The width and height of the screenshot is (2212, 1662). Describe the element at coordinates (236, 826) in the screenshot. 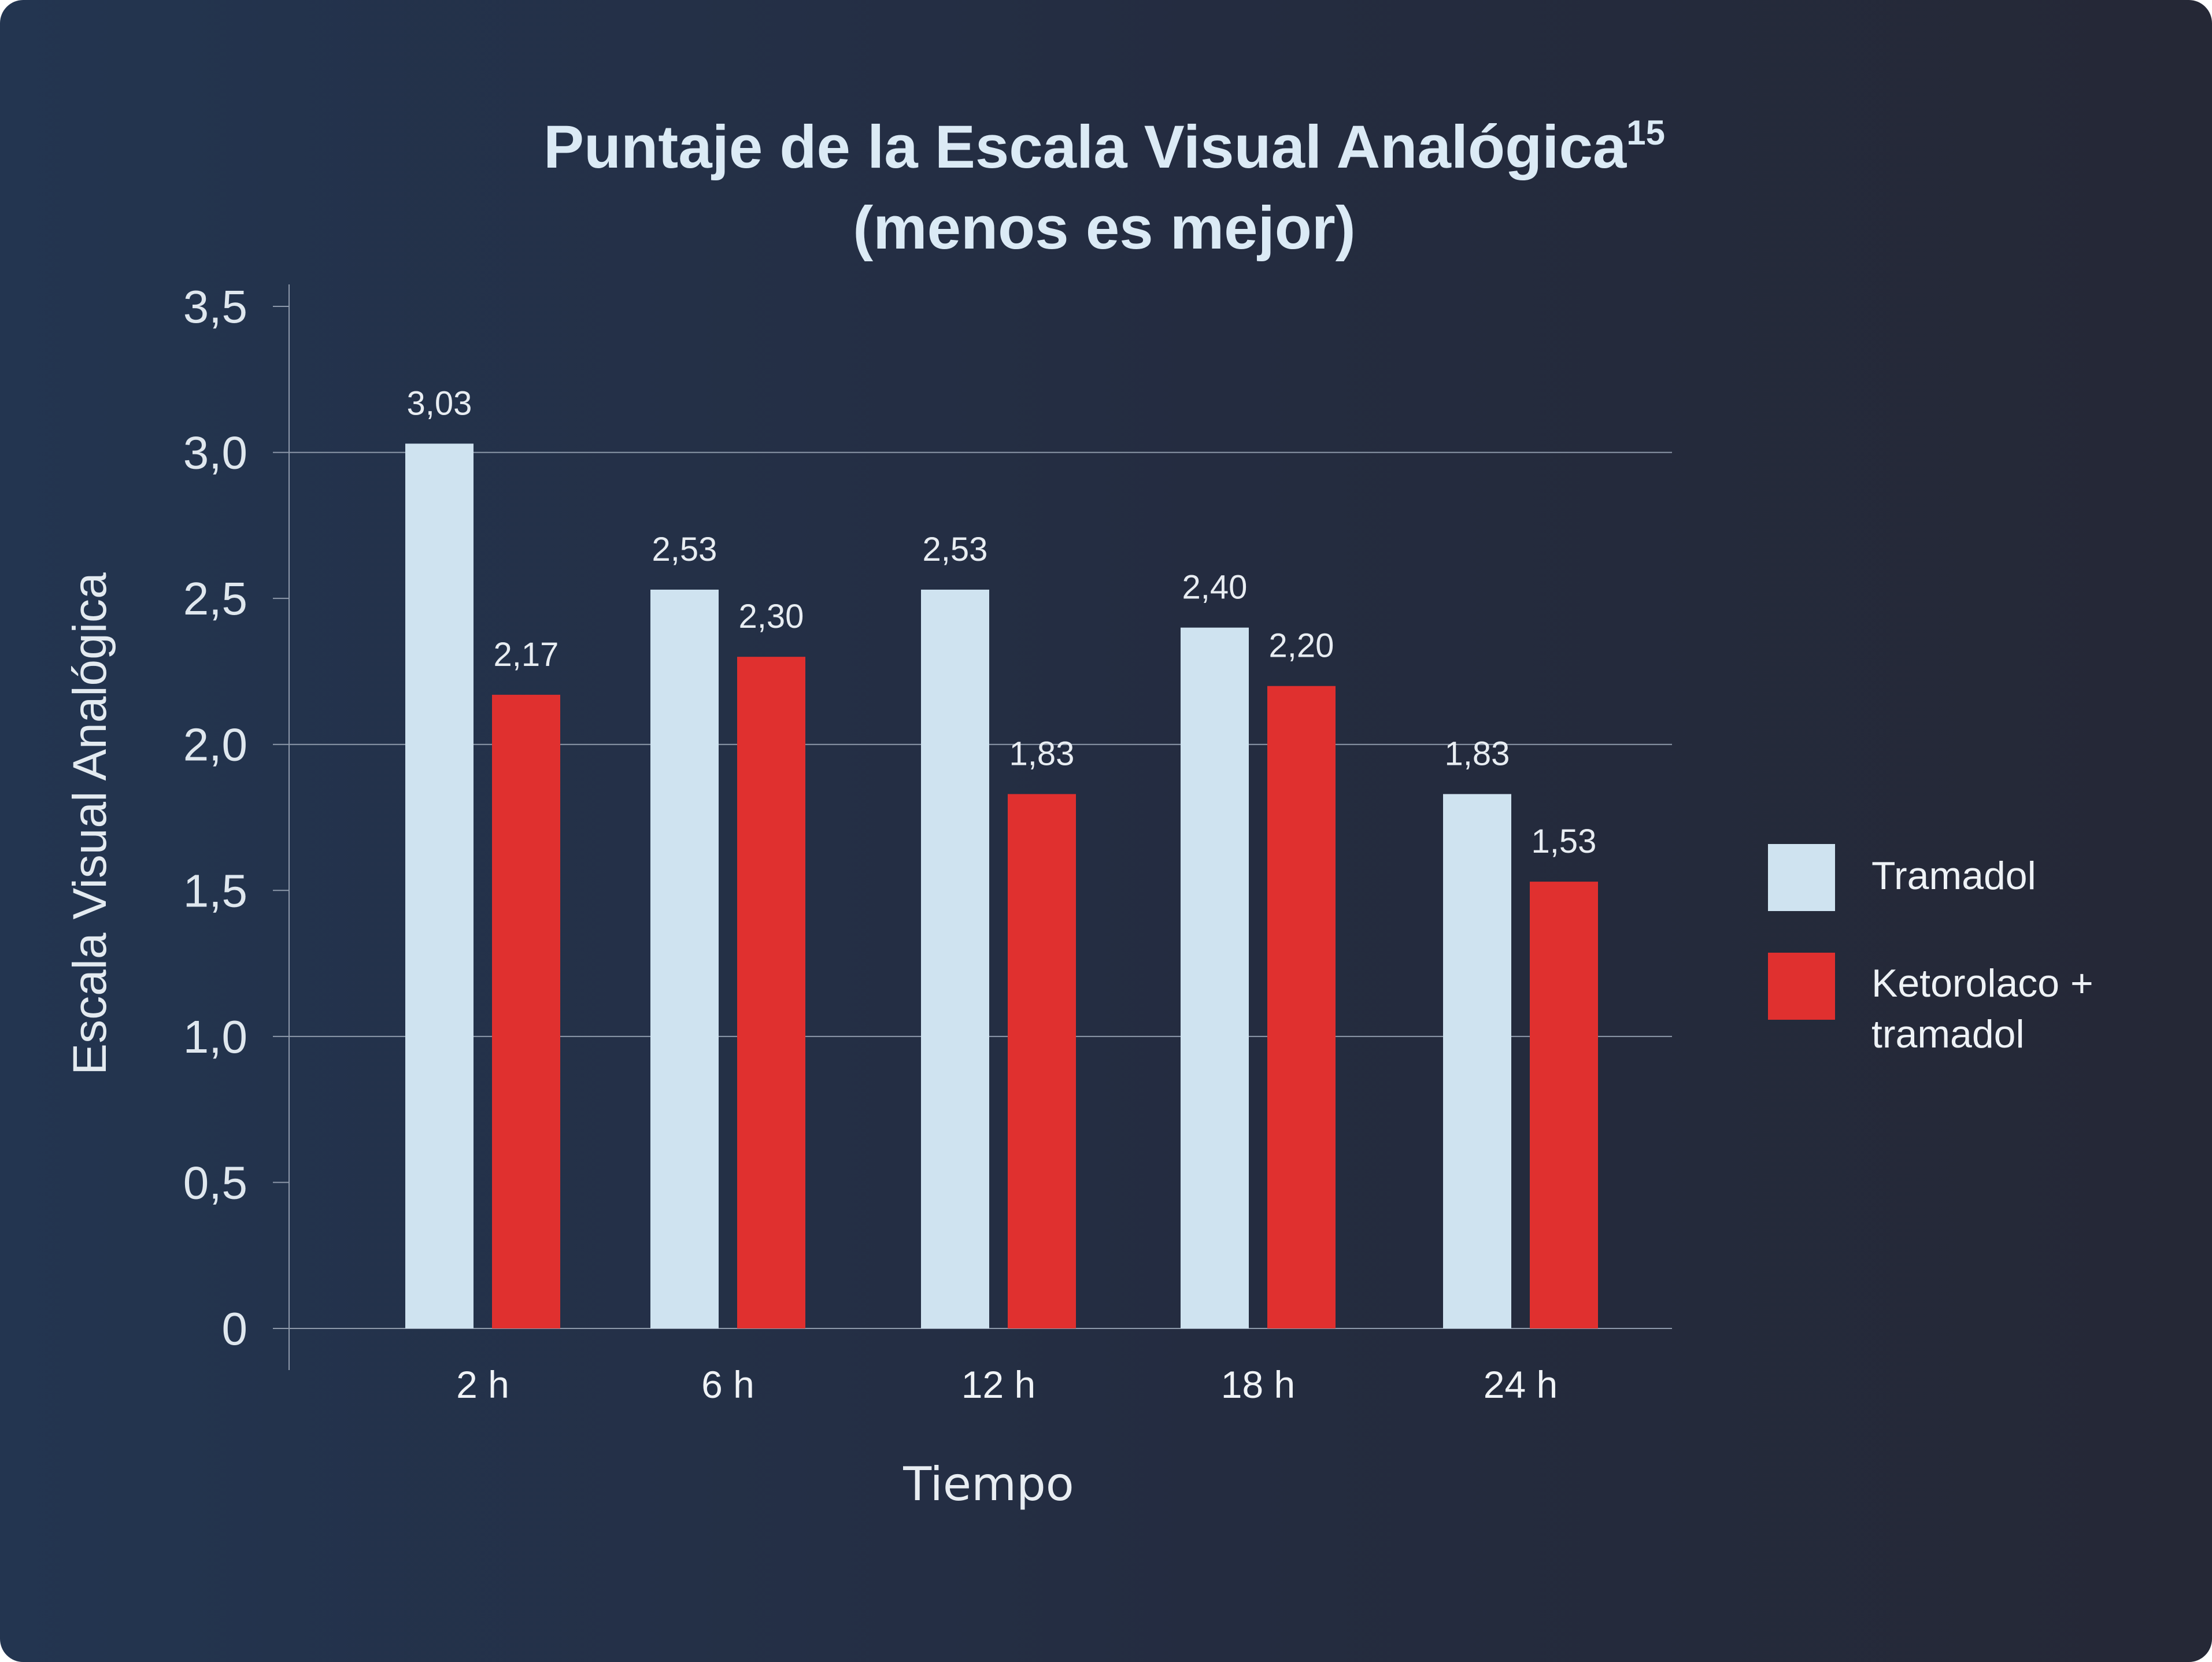

I see `axis-layer: 0 0,5 1,0 1,5 2,0 2,5 3,0 3,5` at that location.